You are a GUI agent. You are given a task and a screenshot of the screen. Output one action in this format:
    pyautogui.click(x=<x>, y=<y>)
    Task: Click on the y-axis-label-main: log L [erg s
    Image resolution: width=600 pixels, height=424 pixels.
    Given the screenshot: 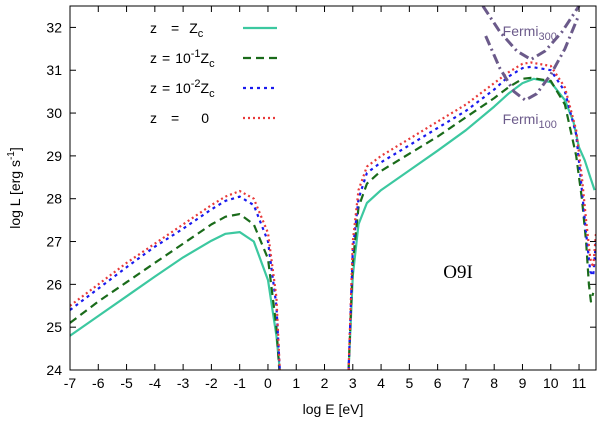 What is the action you would take?
    pyautogui.click(x=15, y=194)
    